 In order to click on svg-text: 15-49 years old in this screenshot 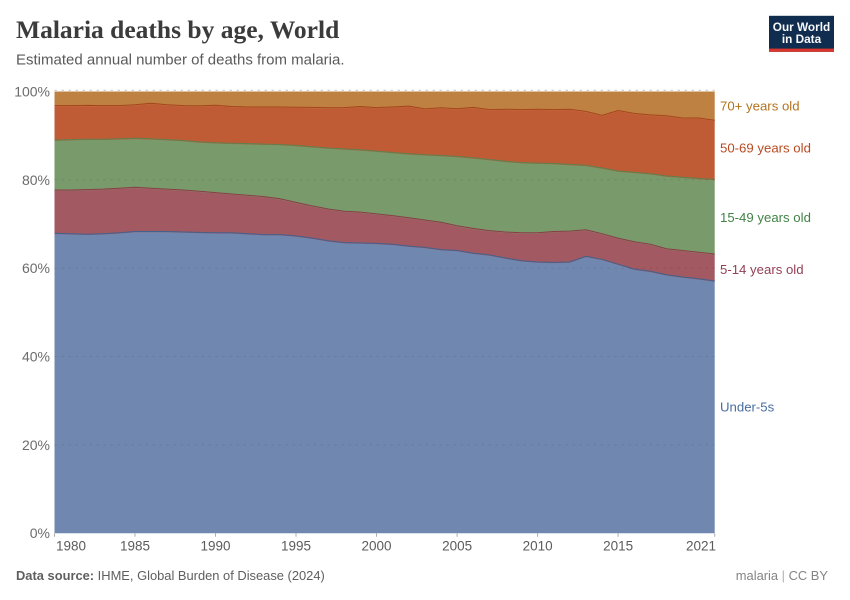, I will do `click(765, 217)`.